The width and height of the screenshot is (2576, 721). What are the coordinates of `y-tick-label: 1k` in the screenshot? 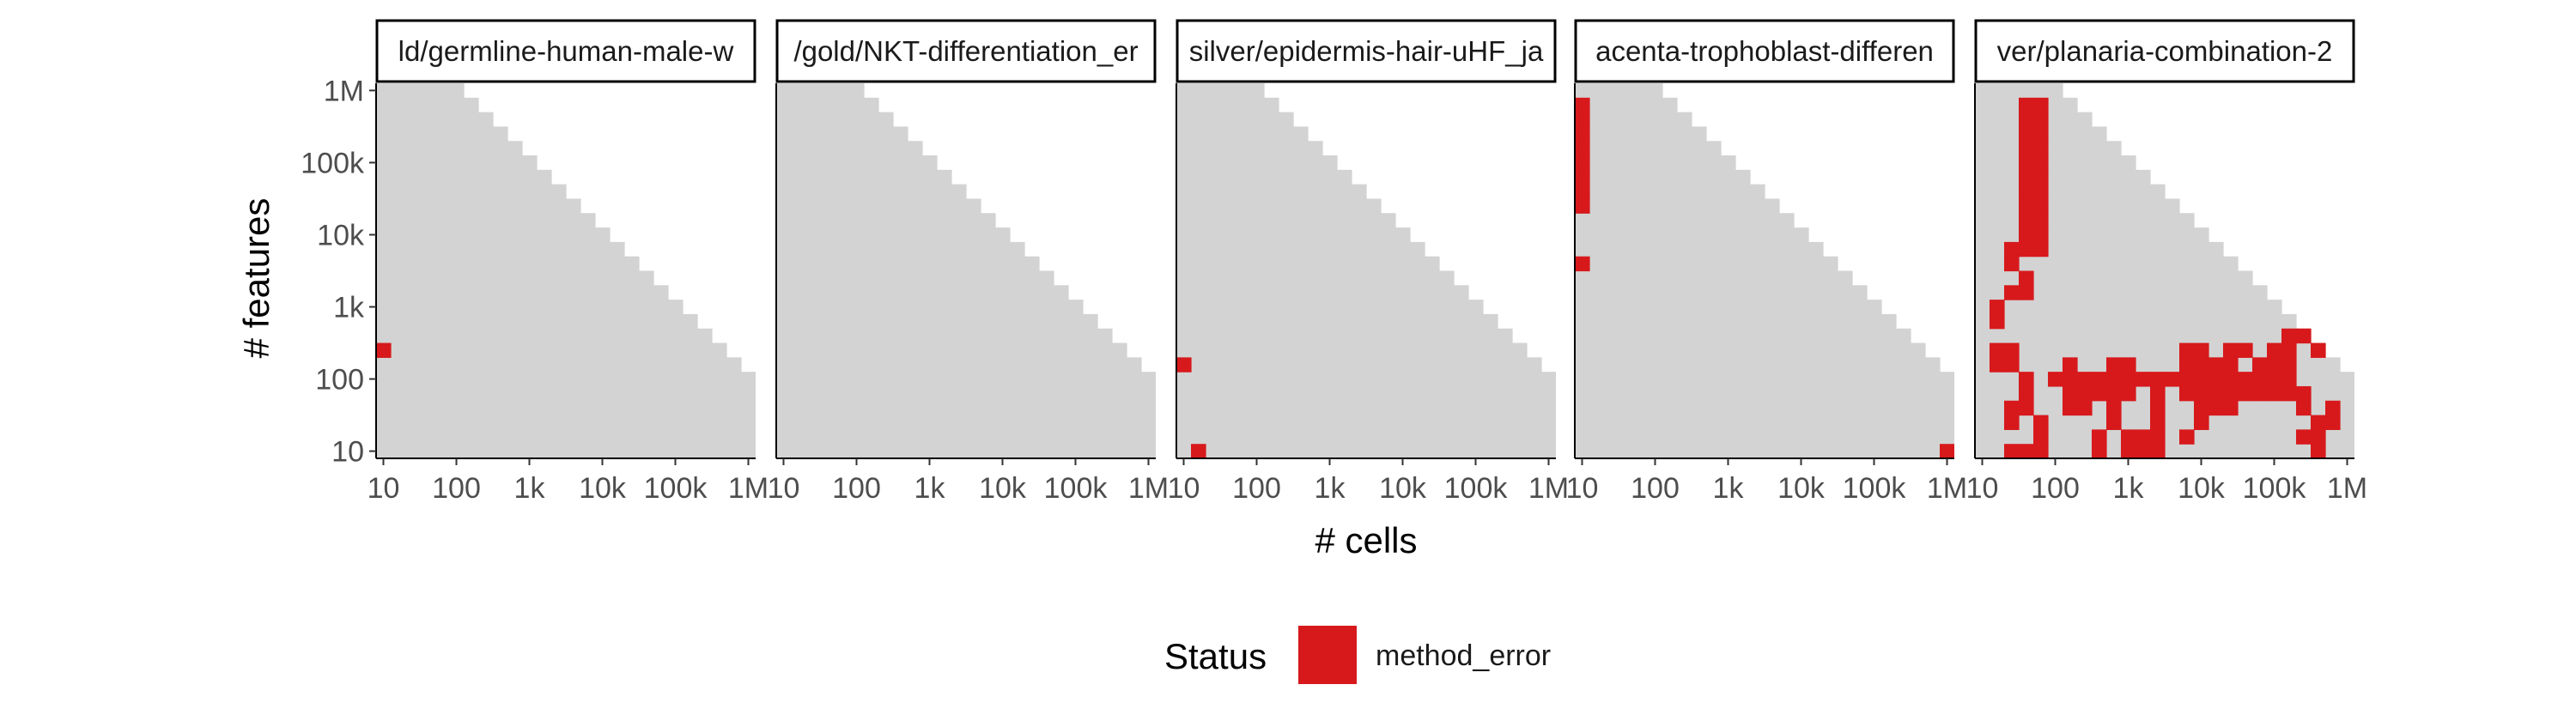 It's located at (349, 308).